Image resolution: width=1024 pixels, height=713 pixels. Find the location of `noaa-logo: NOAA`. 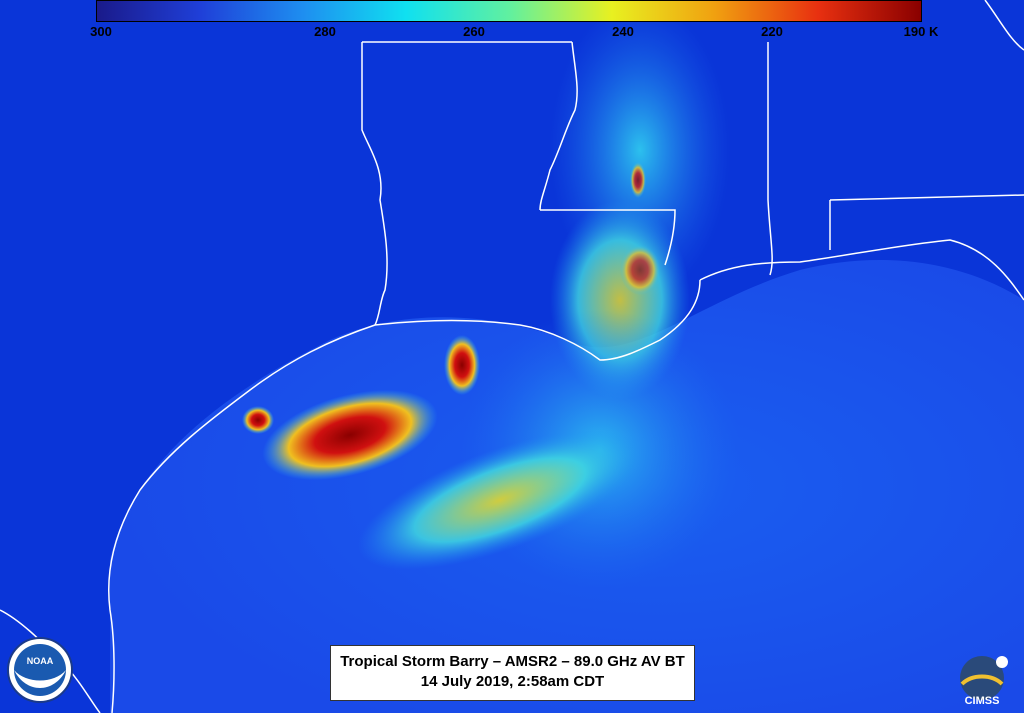

noaa-logo: NOAA is located at coordinates (40, 670).